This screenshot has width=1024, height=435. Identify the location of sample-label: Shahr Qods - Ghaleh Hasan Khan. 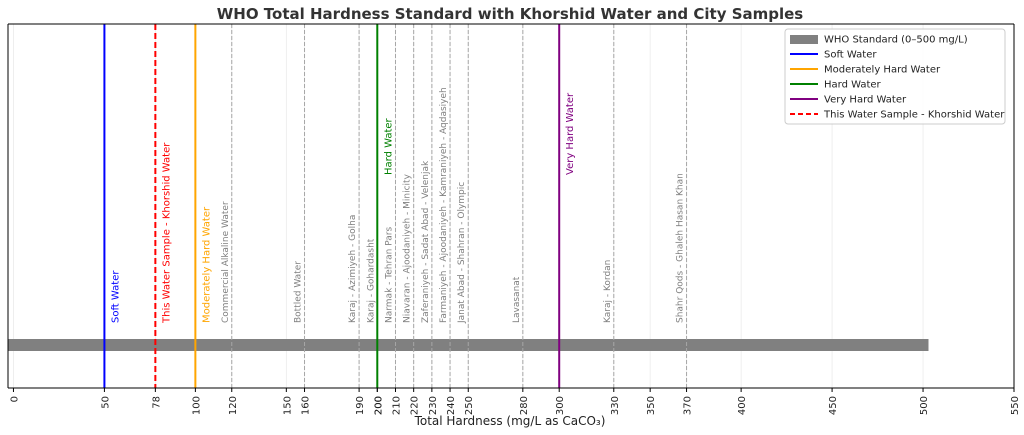
(681, 248).